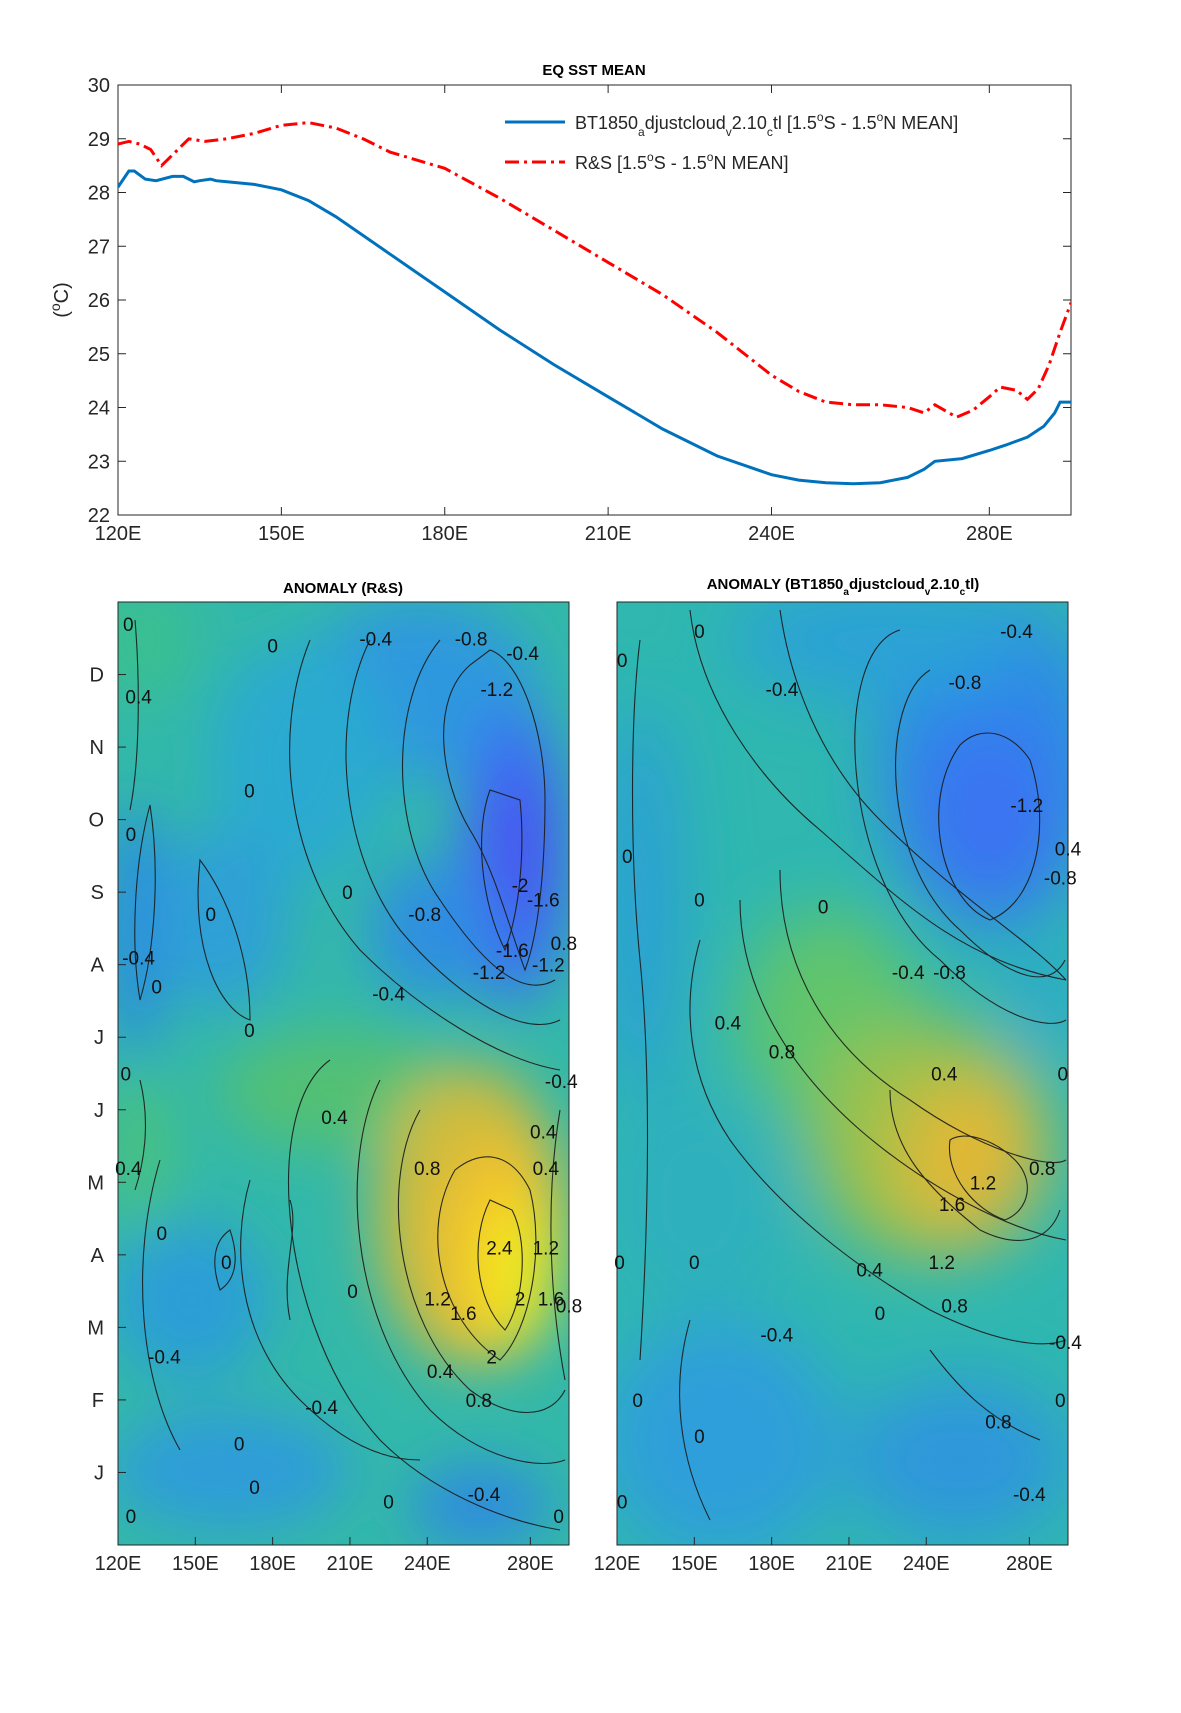 This screenshot has height=1713, width=1181. I want to click on y-tick-label: 25, so click(99, 355).